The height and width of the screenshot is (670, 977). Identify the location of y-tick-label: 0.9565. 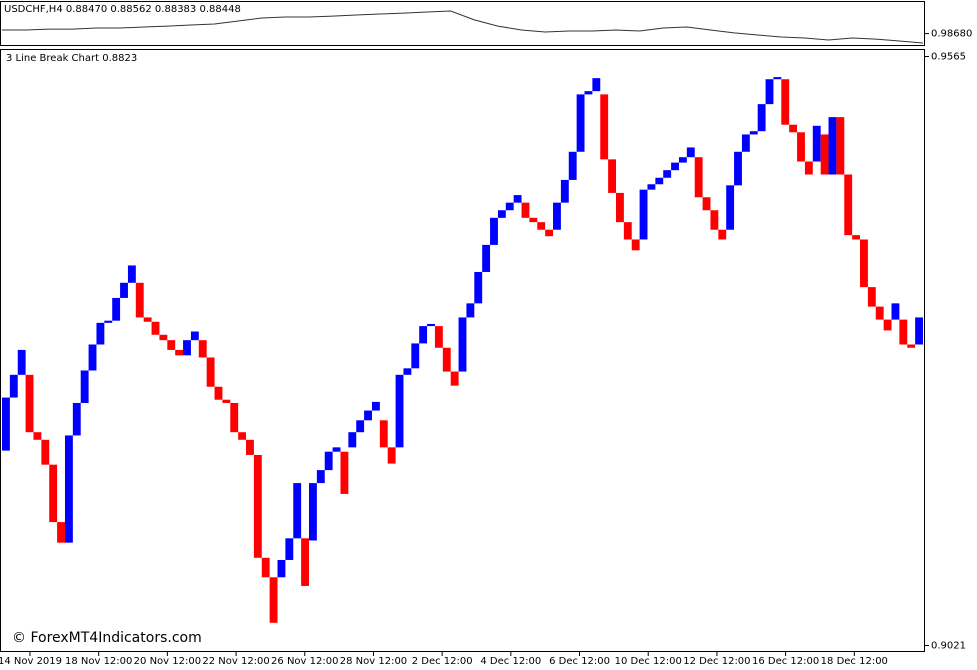
(948, 56).